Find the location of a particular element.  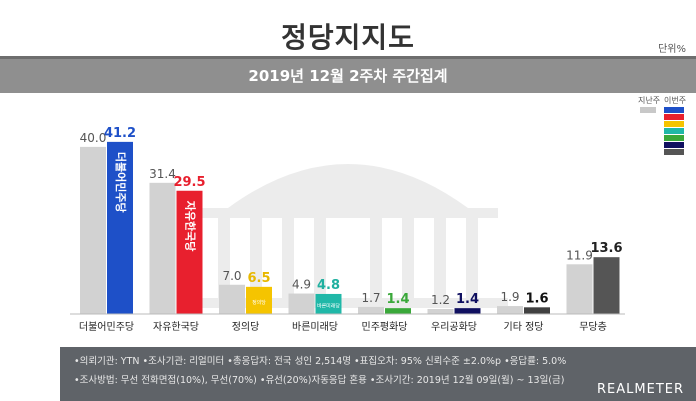

value-label-cur: 41.2 is located at coordinates (120, 133).